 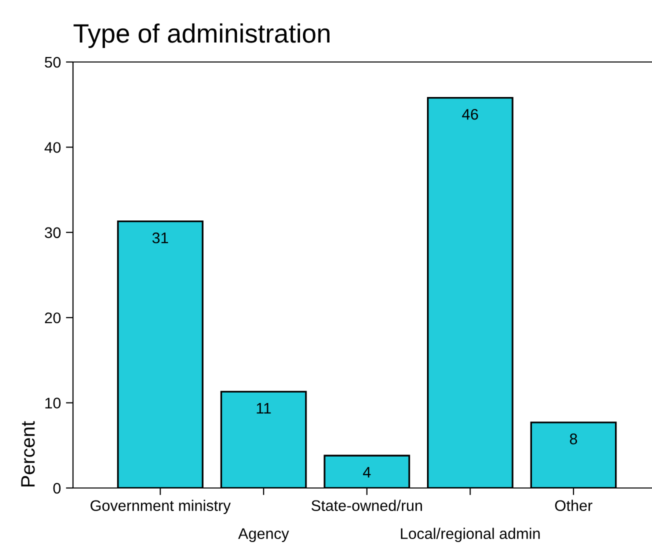 I want to click on y-tick-label: 50, so click(x=52, y=62).